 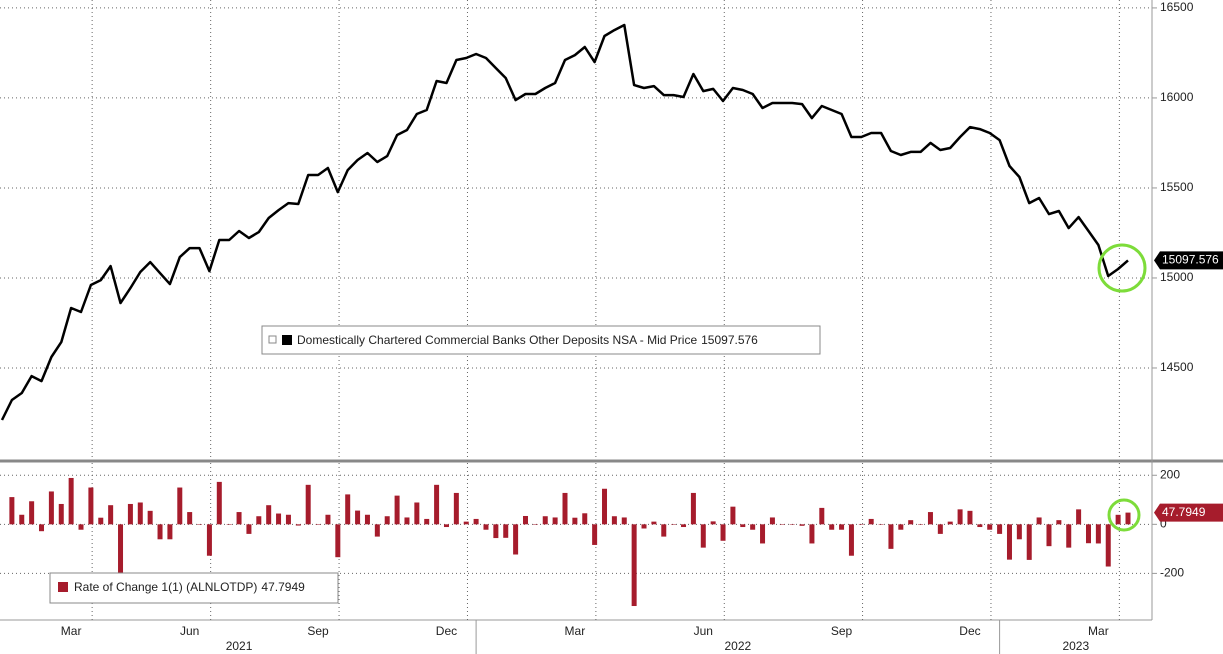 What do you see at coordinates (318, 631) in the screenshot?
I see `x-tick-label: Sep` at bounding box center [318, 631].